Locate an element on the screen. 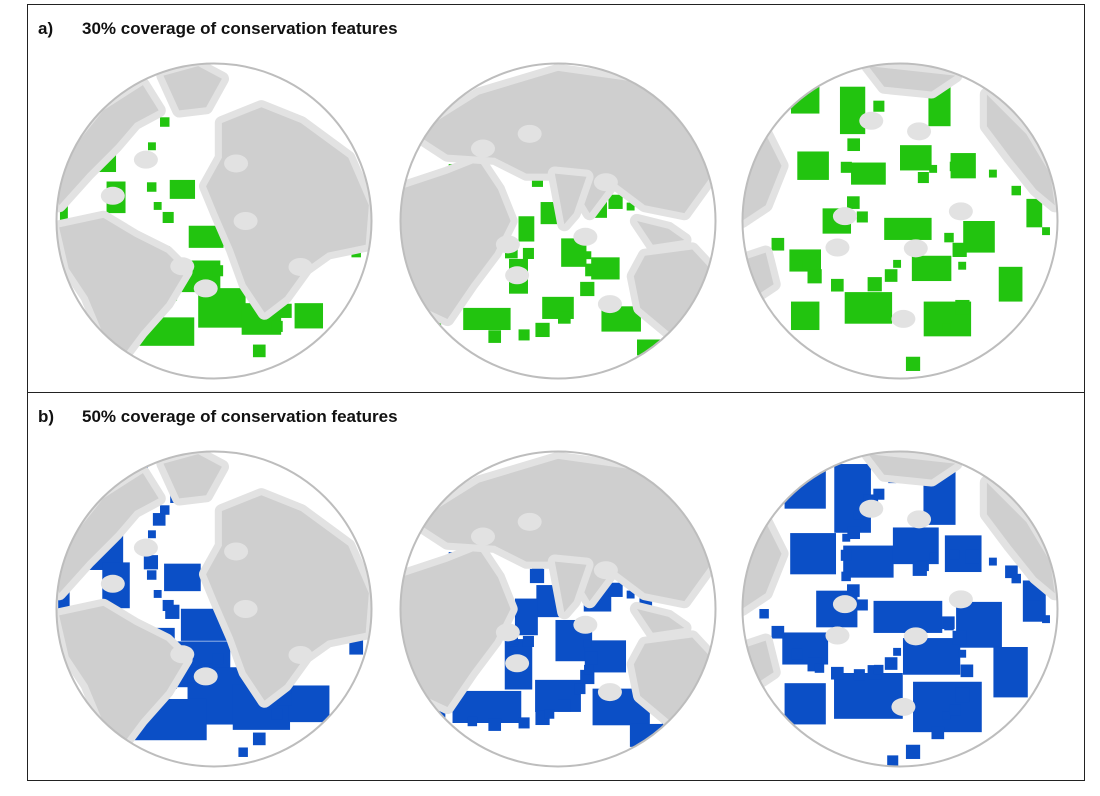 This screenshot has height=796, width=1100. continental-shelf is located at coordinates (570, 587).